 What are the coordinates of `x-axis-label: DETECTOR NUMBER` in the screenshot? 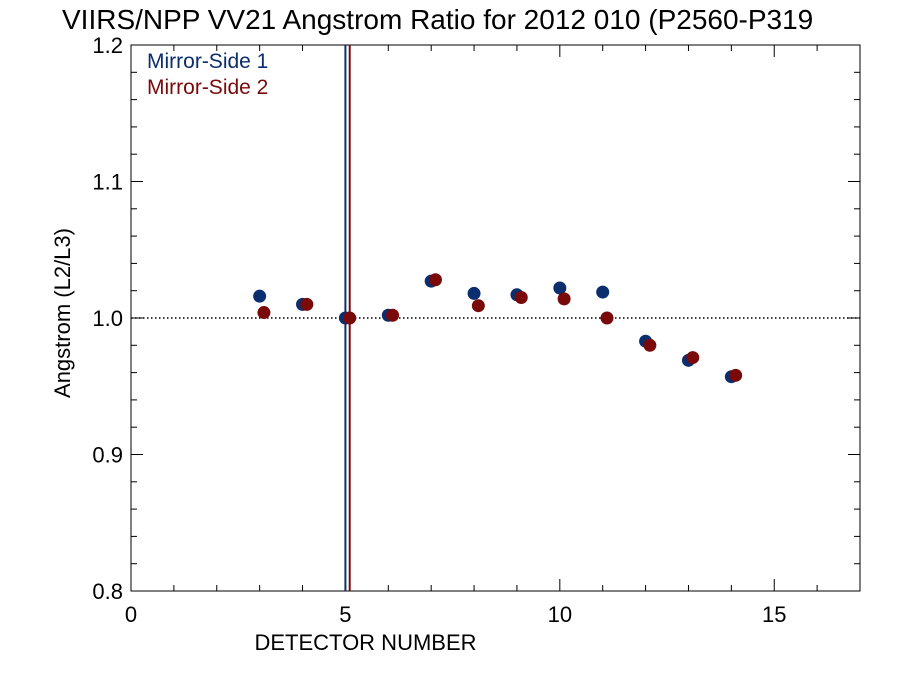 It's located at (365, 642).